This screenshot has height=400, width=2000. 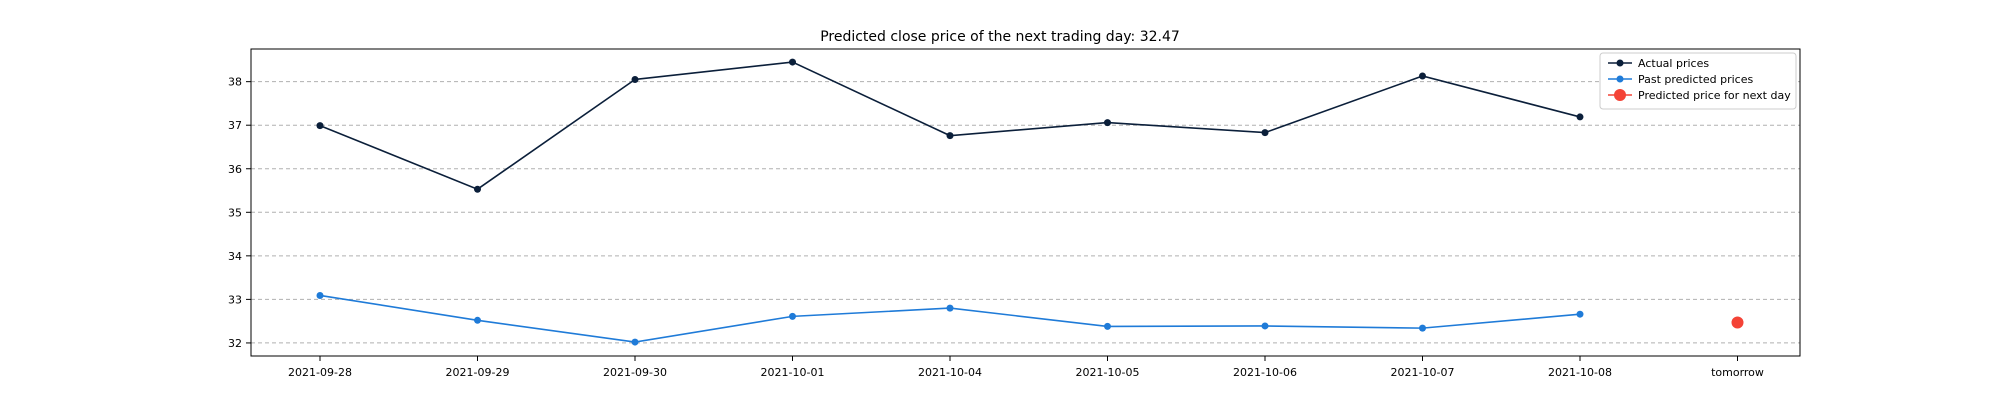 What do you see at coordinates (793, 372) in the screenshot?
I see `x-tick-label: 2021-10-01` at bounding box center [793, 372].